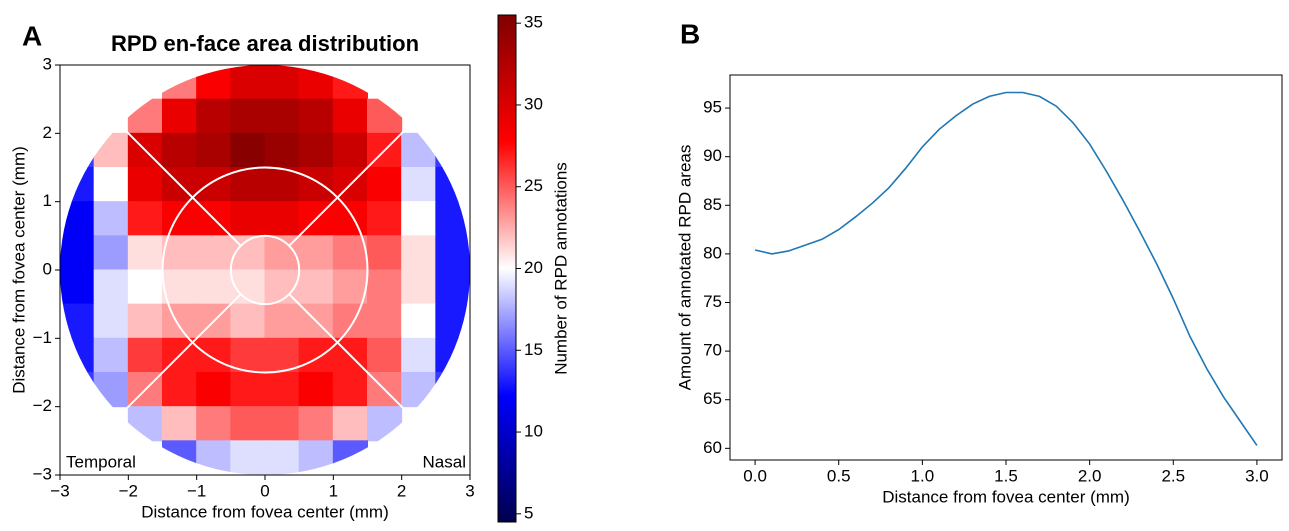 The image size is (1289, 531). Describe the element at coordinates (712, 398) in the screenshot. I see `y-tick-label: 65` at that location.